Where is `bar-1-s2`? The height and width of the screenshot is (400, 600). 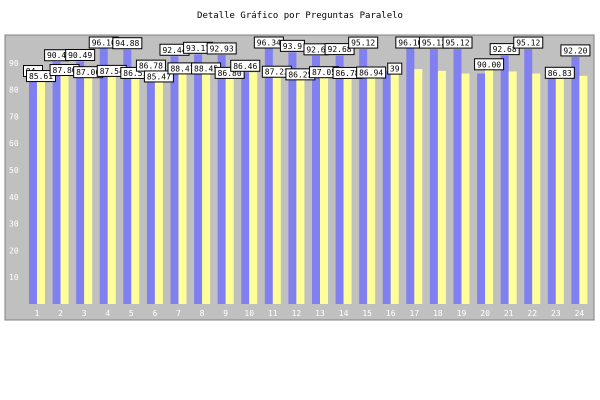 bar-1-s2 is located at coordinates (41, 189).